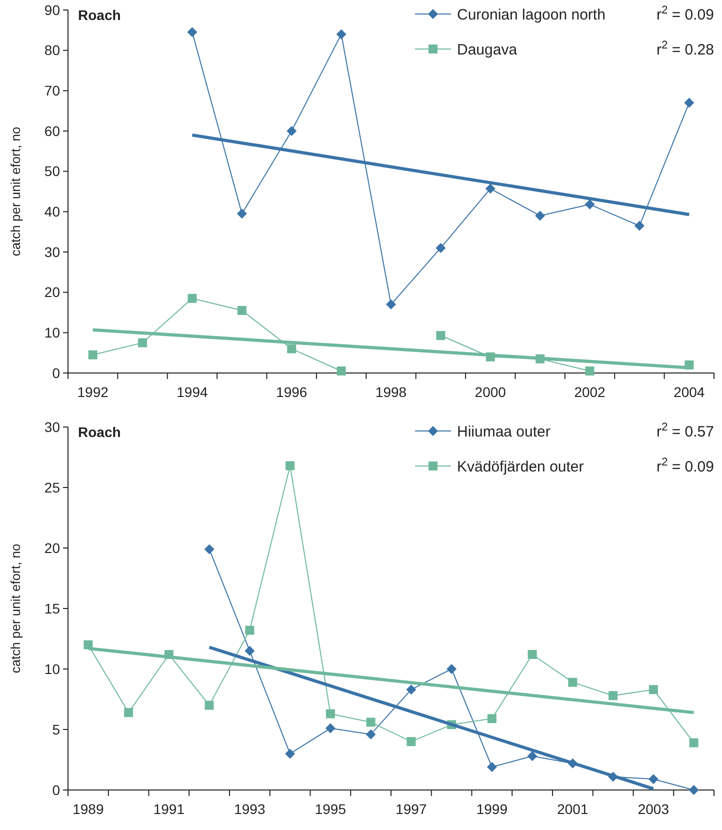 The width and height of the screenshot is (722, 830). I want to click on x-tick-label: 1999, so click(492, 809).